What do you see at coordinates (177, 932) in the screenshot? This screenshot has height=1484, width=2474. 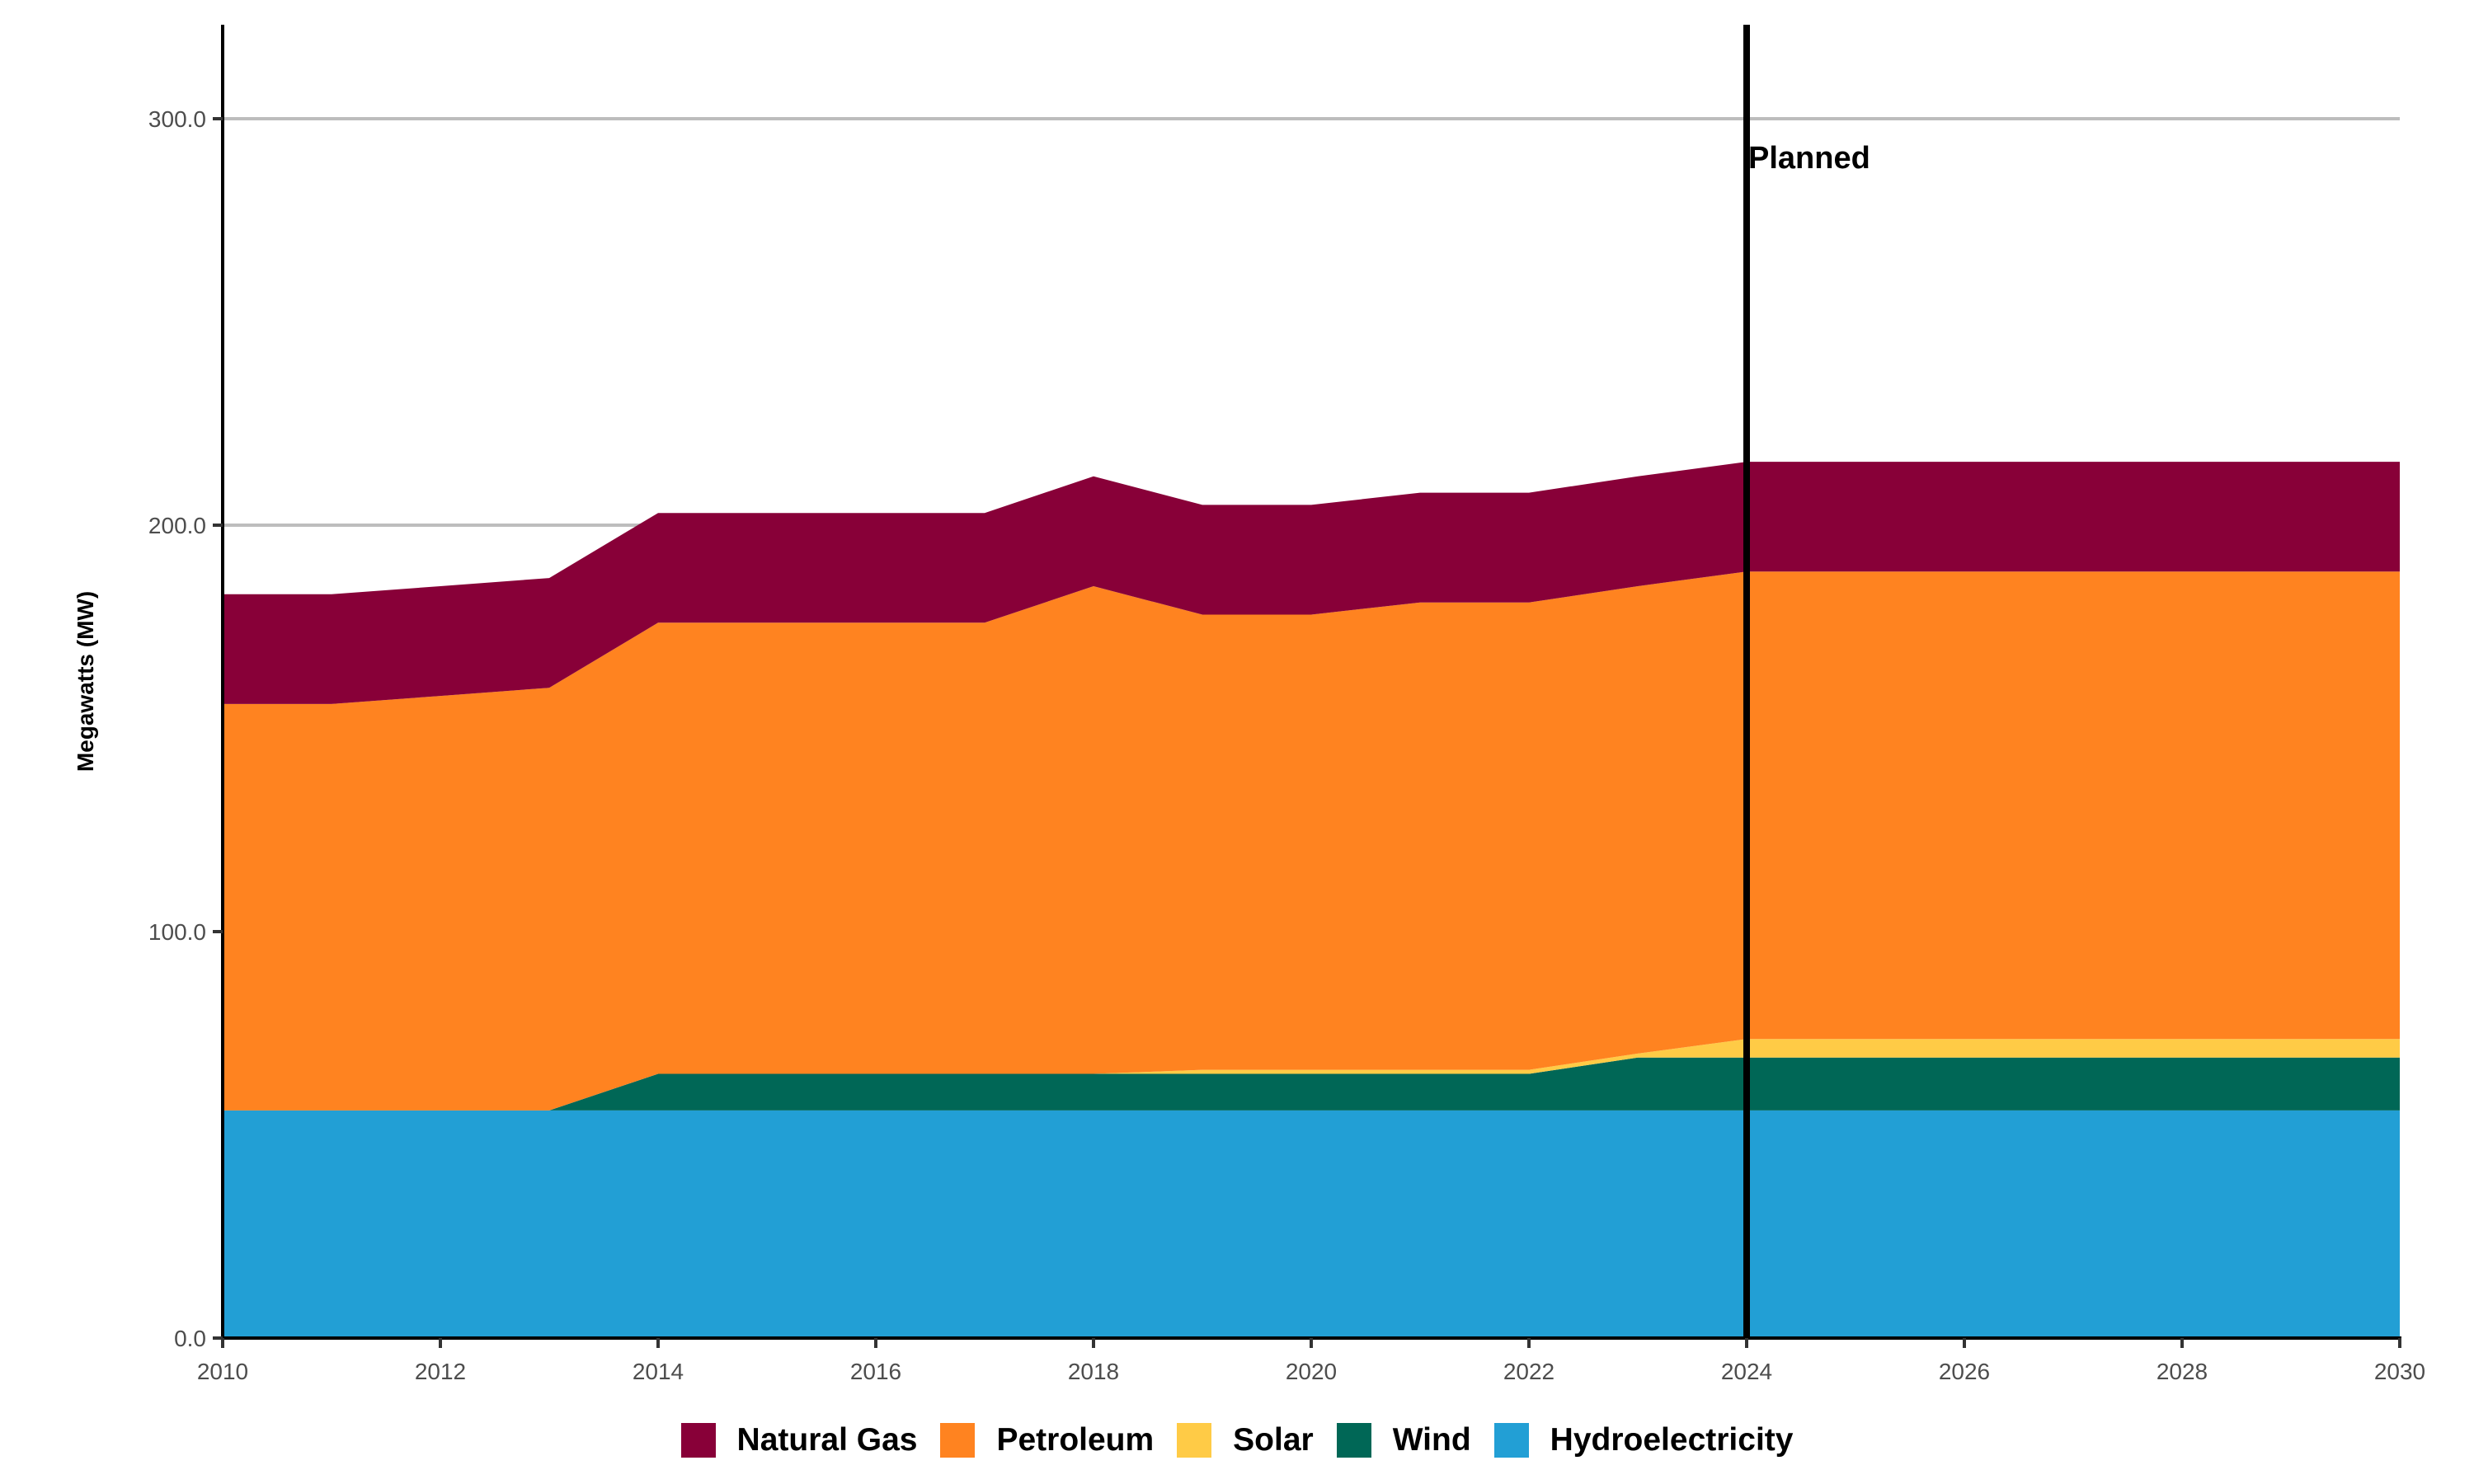 I see `y-tick-label: 100.0` at bounding box center [177, 932].